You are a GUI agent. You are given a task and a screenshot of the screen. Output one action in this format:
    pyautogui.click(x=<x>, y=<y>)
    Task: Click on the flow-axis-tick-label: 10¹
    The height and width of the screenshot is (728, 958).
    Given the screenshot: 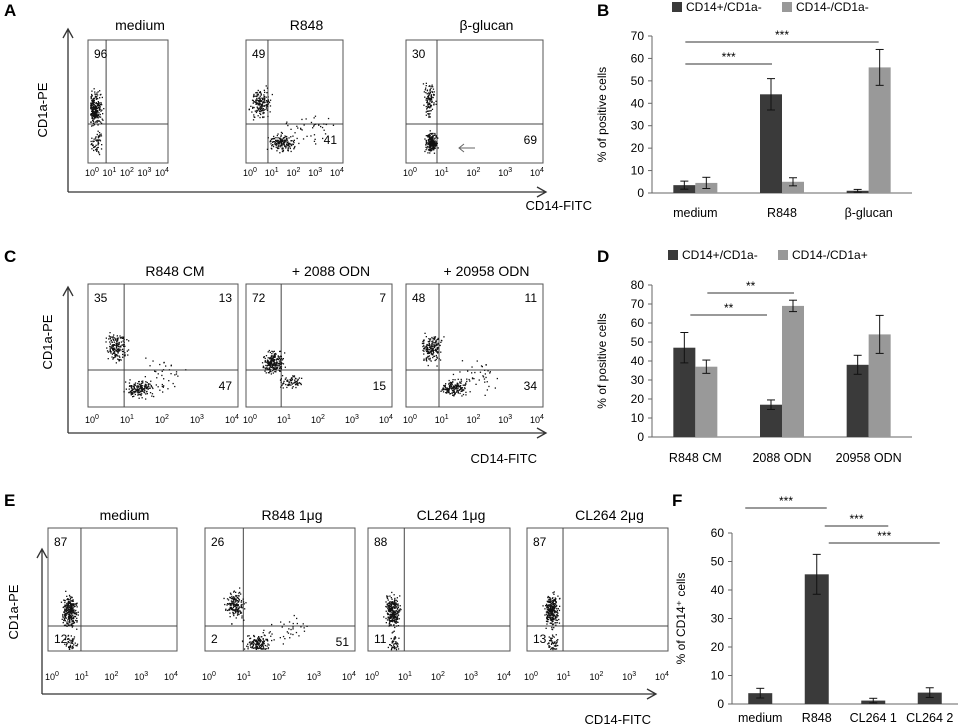 What is the action you would take?
    pyautogui.click(x=284, y=419)
    